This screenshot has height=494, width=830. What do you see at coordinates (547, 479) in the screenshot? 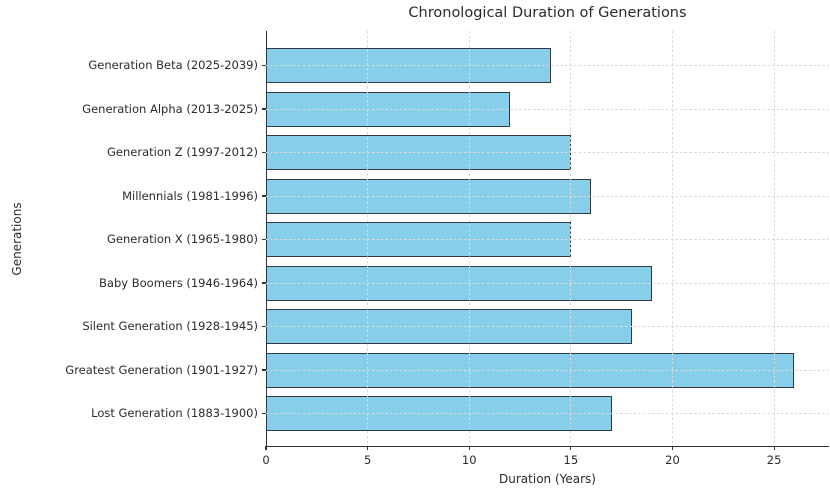
I see `x-axis-label: Duration (Years)` at bounding box center [547, 479].